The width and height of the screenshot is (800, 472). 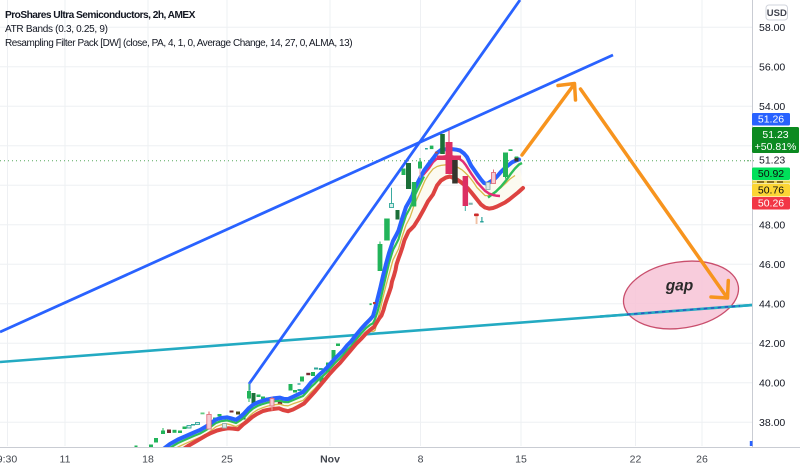 What do you see at coordinates (521, 460) in the screenshot?
I see `svg-text: 15` at bounding box center [521, 460].